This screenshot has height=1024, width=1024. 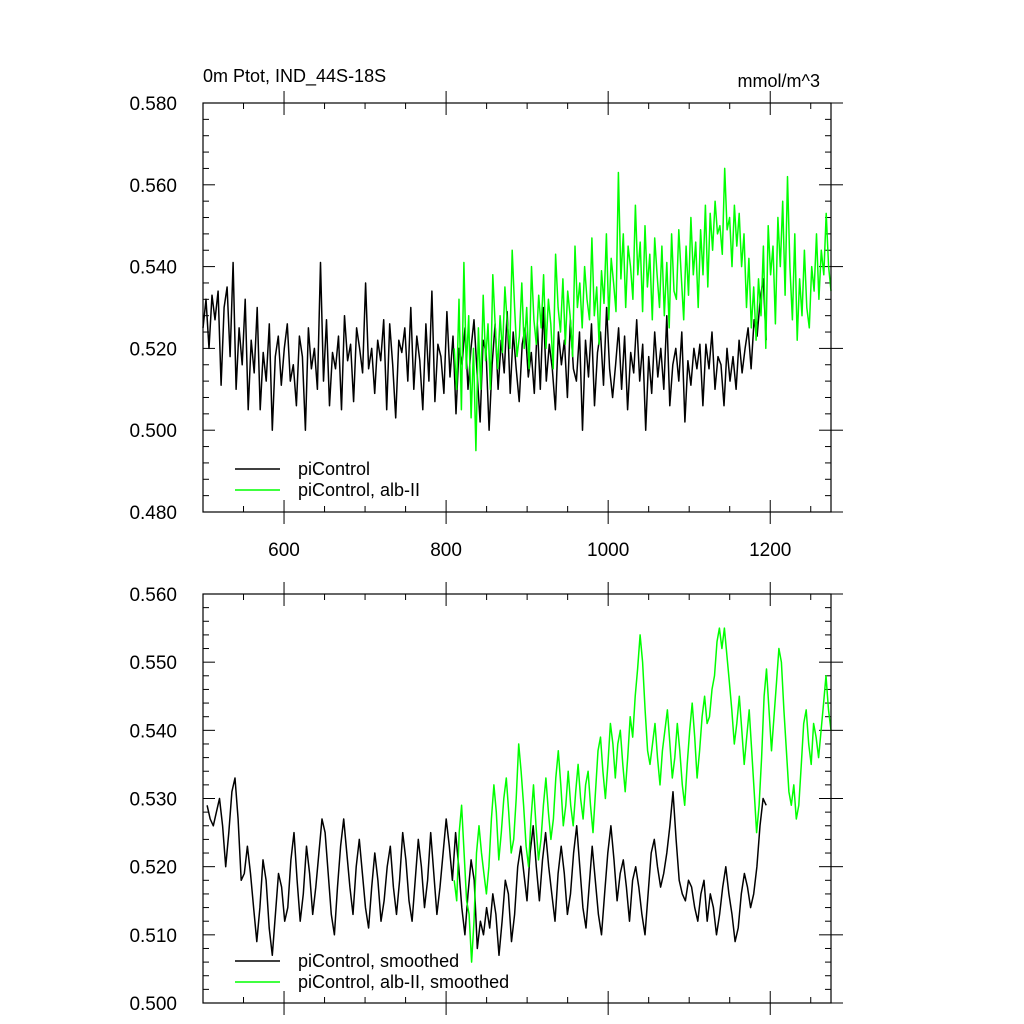 What do you see at coordinates (153, 104) in the screenshot?
I see `y-tick-label: 0.580` at bounding box center [153, 104].